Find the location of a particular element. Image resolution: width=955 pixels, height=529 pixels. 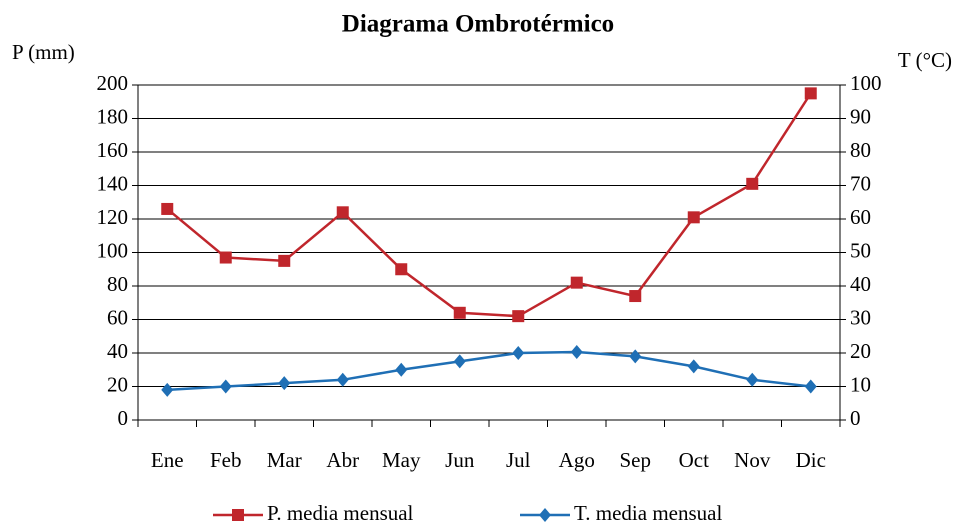

x-tick-label: Mar is located at coordinates (284, 460).